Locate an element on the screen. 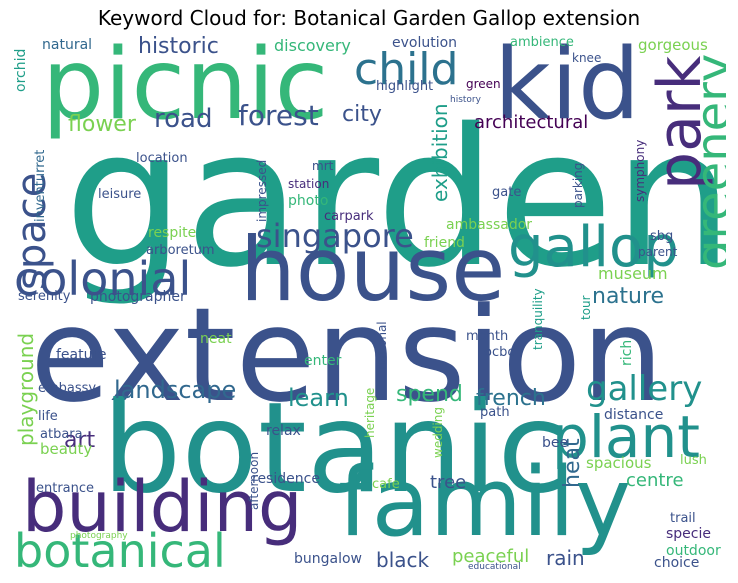 The width and height of the screenshot is (738, 583). word-path: path is located at coordinates (495, 412).